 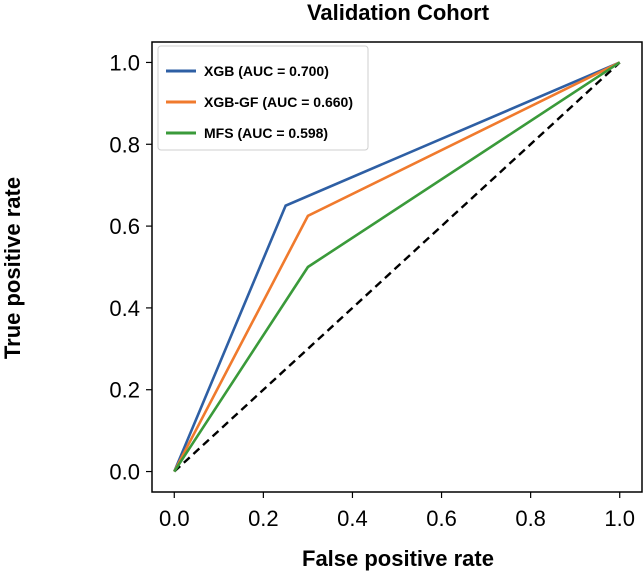 I want to click on y-tick-label: 1.0, so click(x=124, y=62).